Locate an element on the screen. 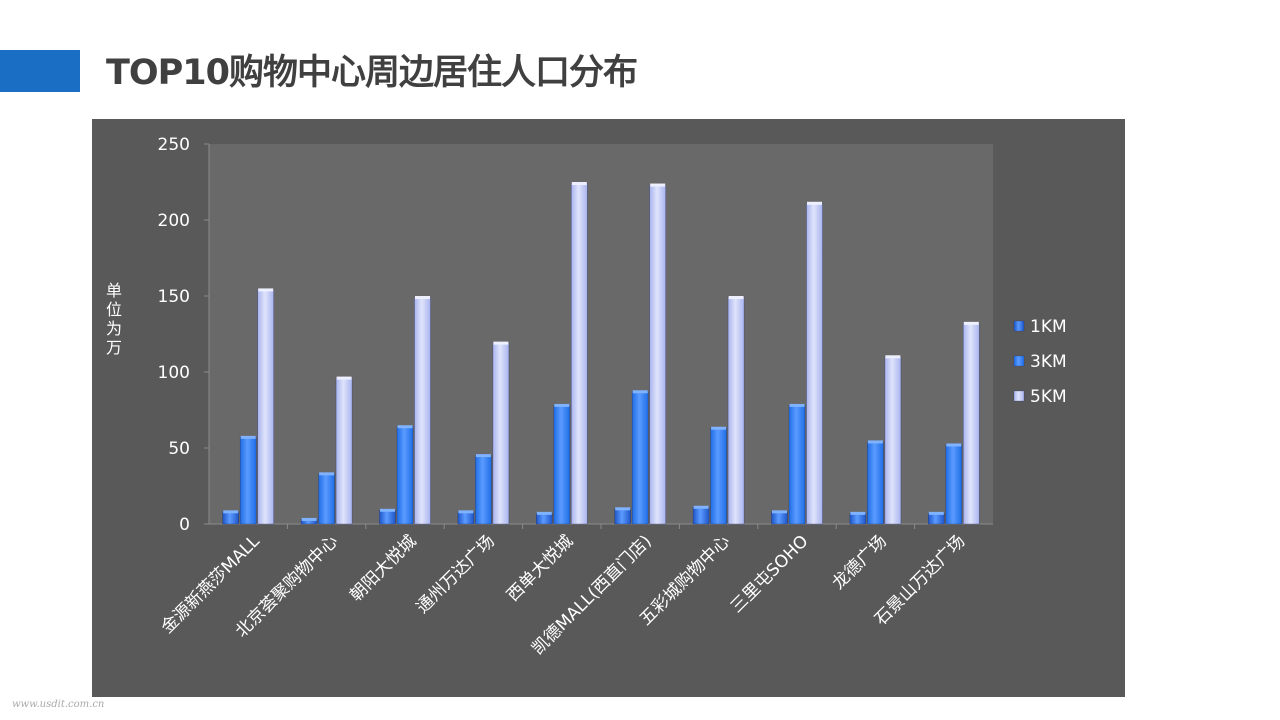 This screenshot has width=1280, height=720. watermark: www.usdit.com.cn is located at coordinates (58, 704).